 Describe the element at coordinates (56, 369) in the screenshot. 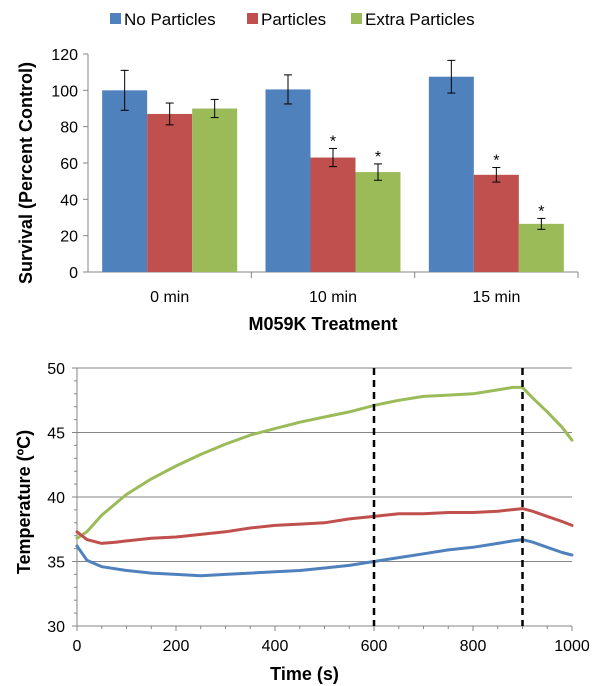

I see `line-y-tick-label: 50` at that location.